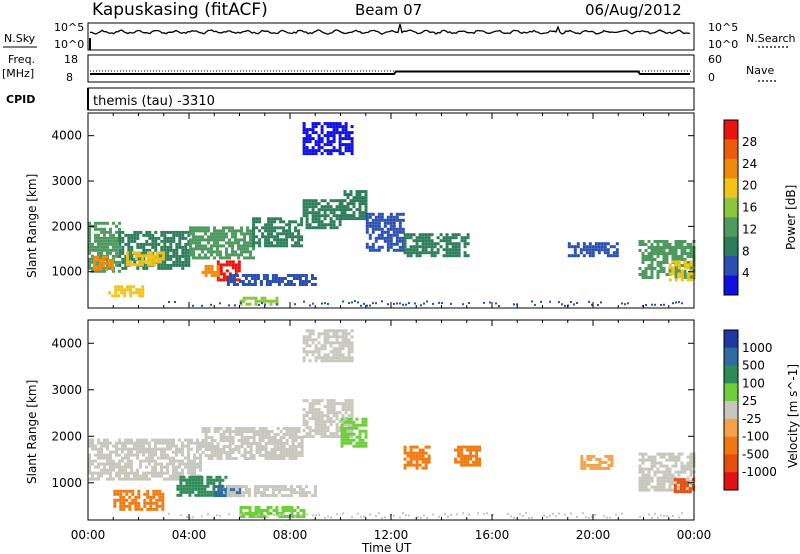 The width and height of the screenshot is (800, 554). Describe the element at coordinates (749, 229) in the screenshot. I see `power-colorbar-tick: 12` at that location.